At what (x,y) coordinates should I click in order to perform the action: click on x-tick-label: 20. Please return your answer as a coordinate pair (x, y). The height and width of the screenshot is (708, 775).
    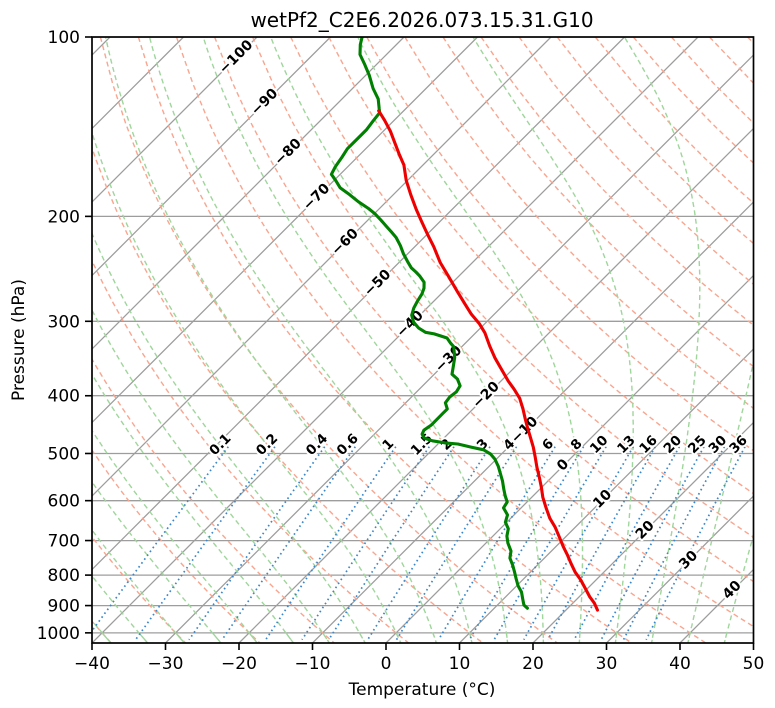
    Looking at the image, I should click on (533, 664).